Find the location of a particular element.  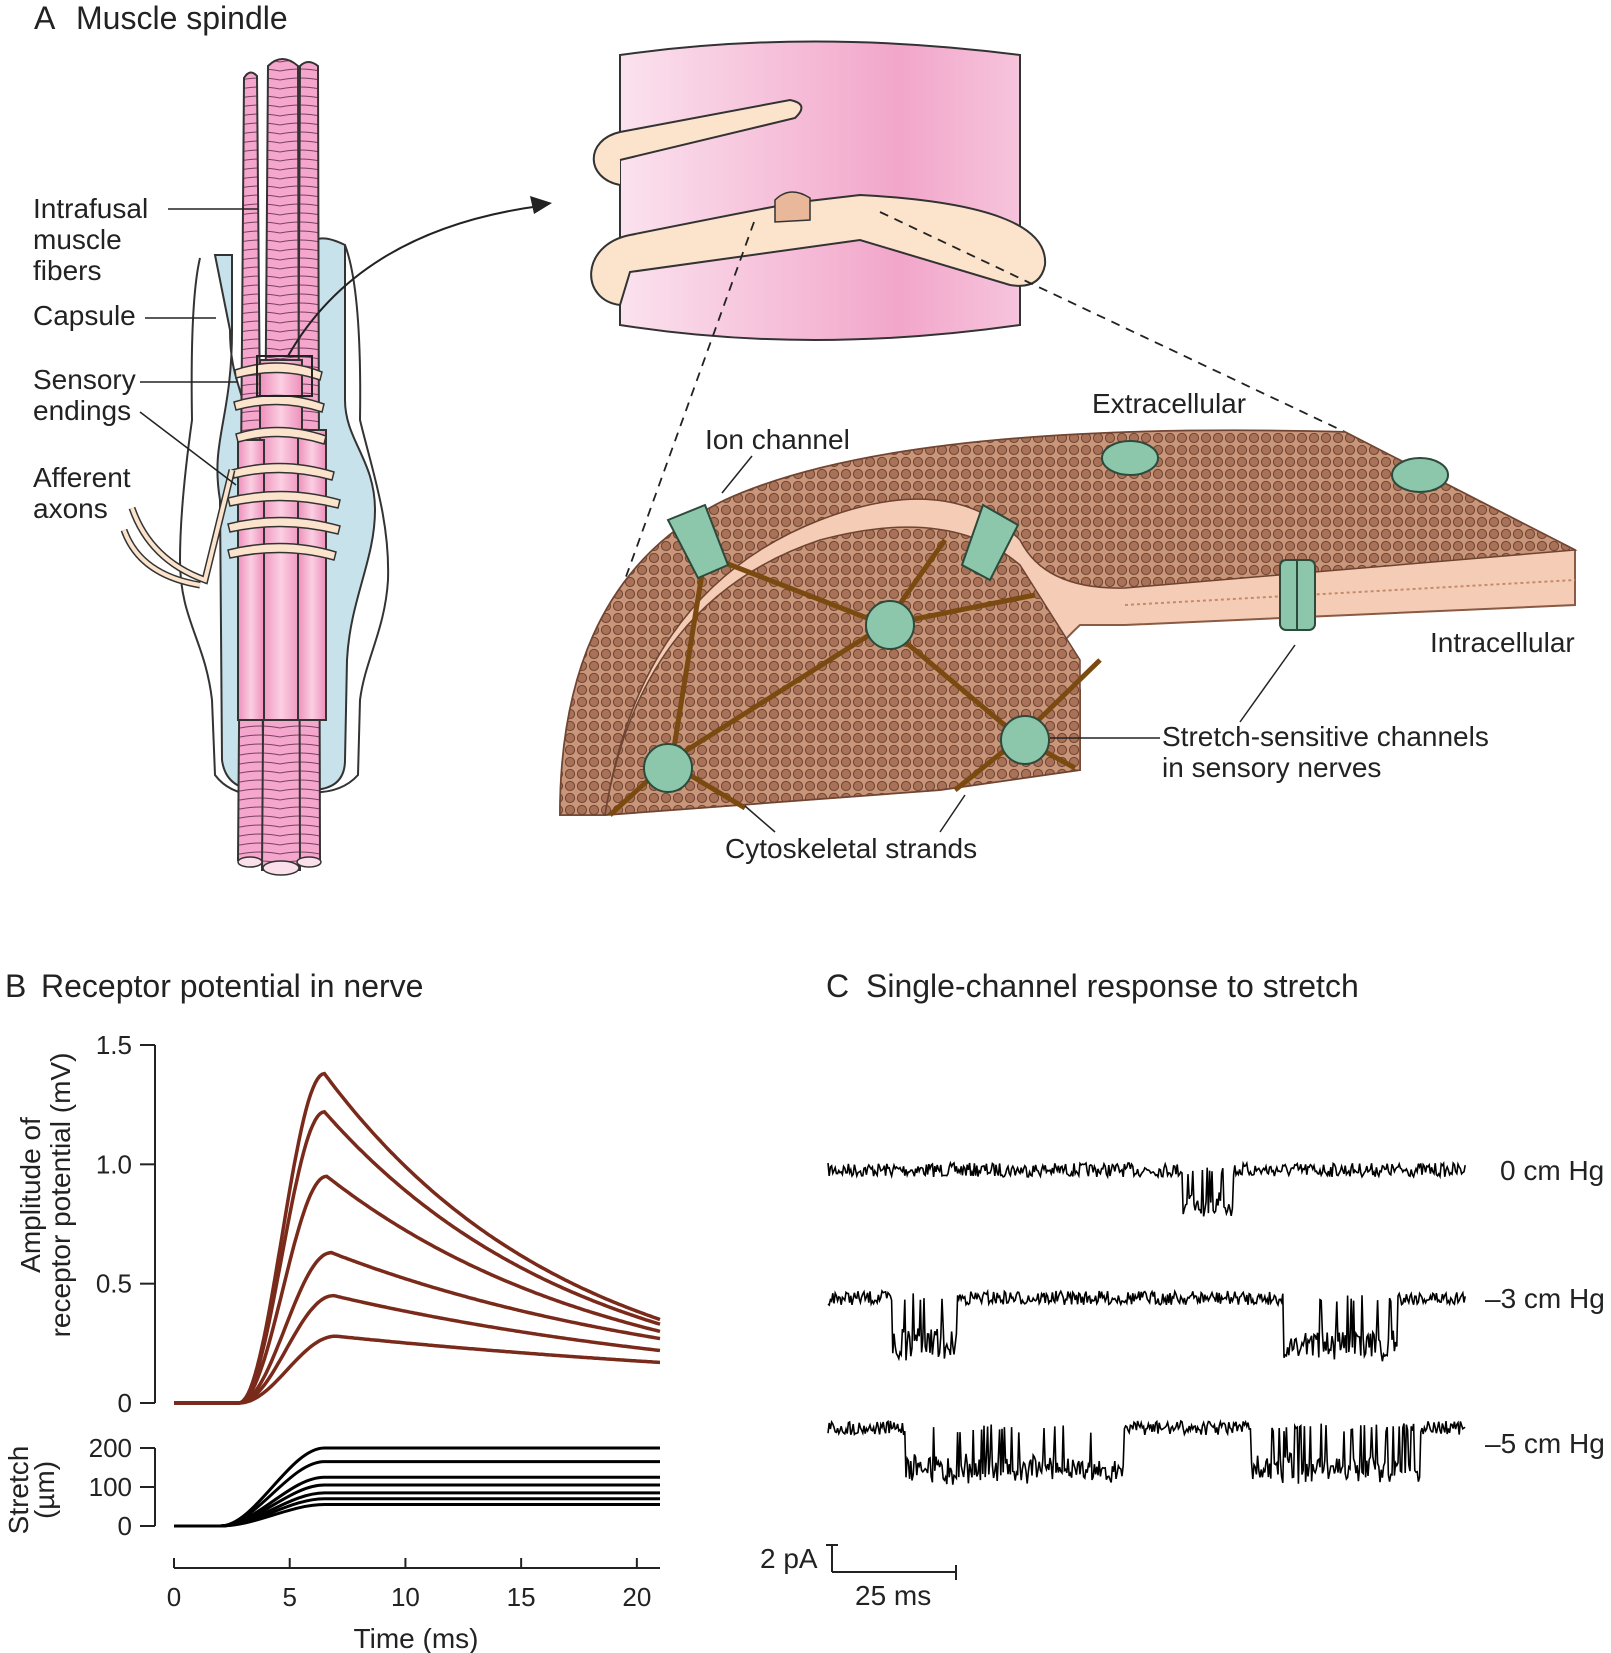

membrane-cutaway is located at coordinates (1068, 622).